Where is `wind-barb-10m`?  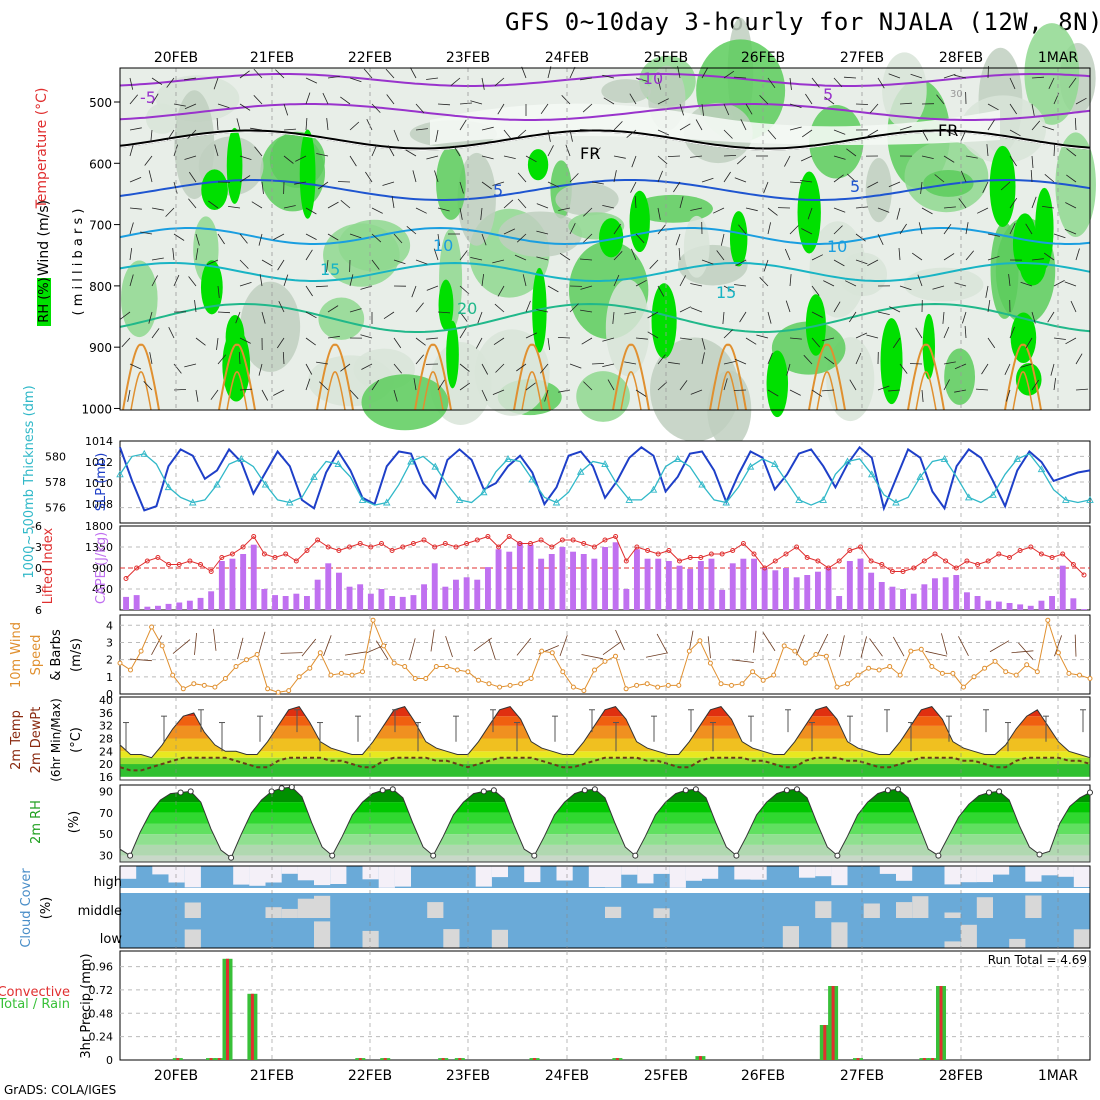
wind-barb-10m is located at coordinates (1022, 652).